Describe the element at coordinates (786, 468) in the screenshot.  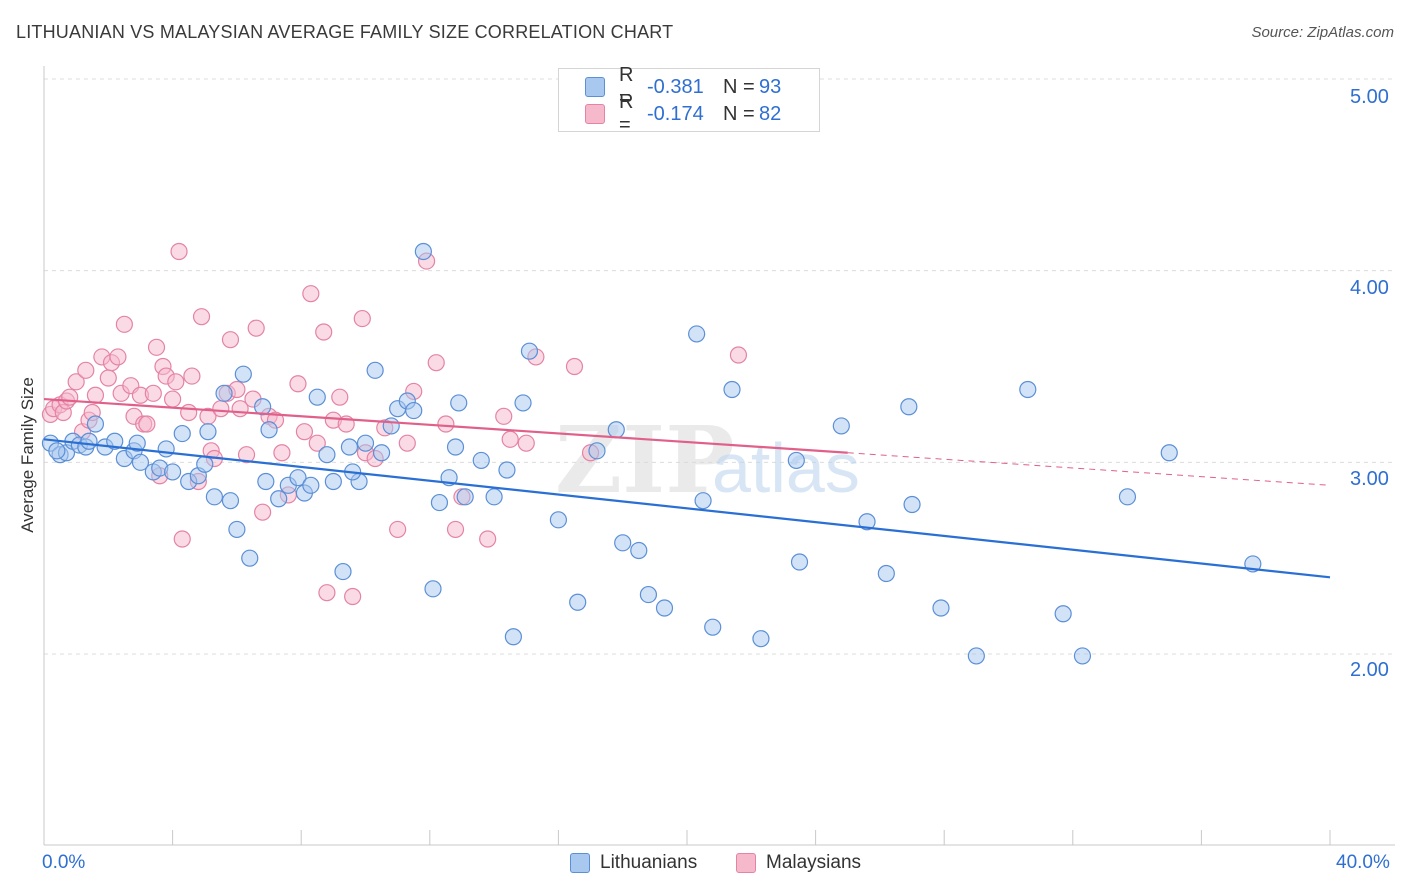
I see `watermark-atlas: atlas` at that location.